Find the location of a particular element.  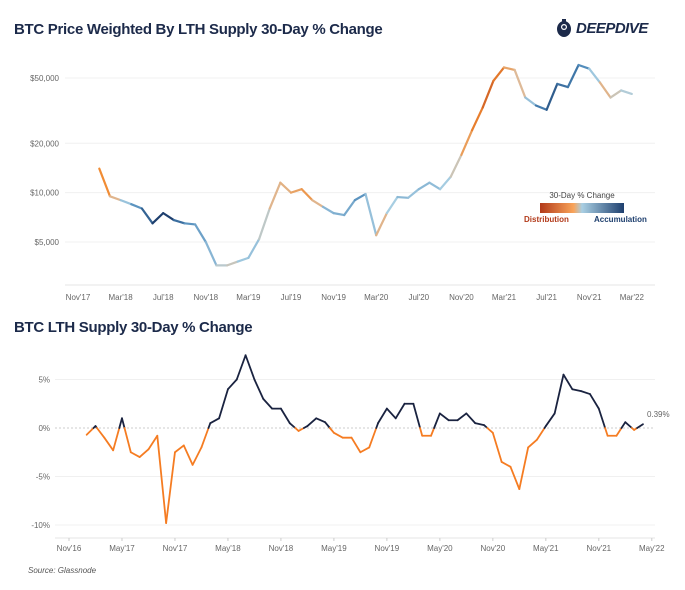

x-tick-label: Jul'20 is located at coordinates (418, 297).